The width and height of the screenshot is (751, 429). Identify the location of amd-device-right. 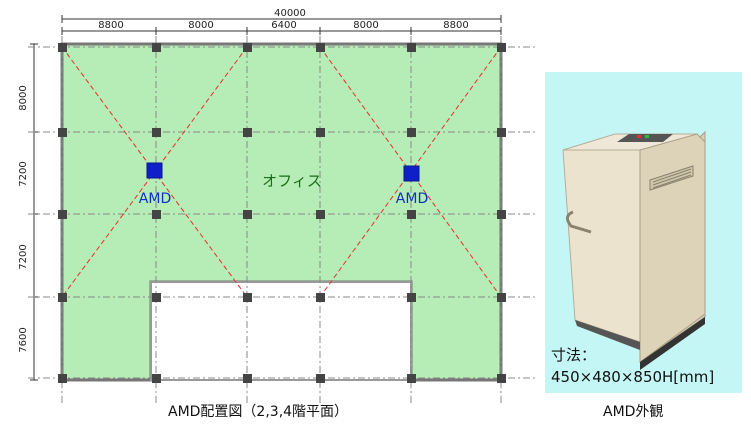
(411, 173).